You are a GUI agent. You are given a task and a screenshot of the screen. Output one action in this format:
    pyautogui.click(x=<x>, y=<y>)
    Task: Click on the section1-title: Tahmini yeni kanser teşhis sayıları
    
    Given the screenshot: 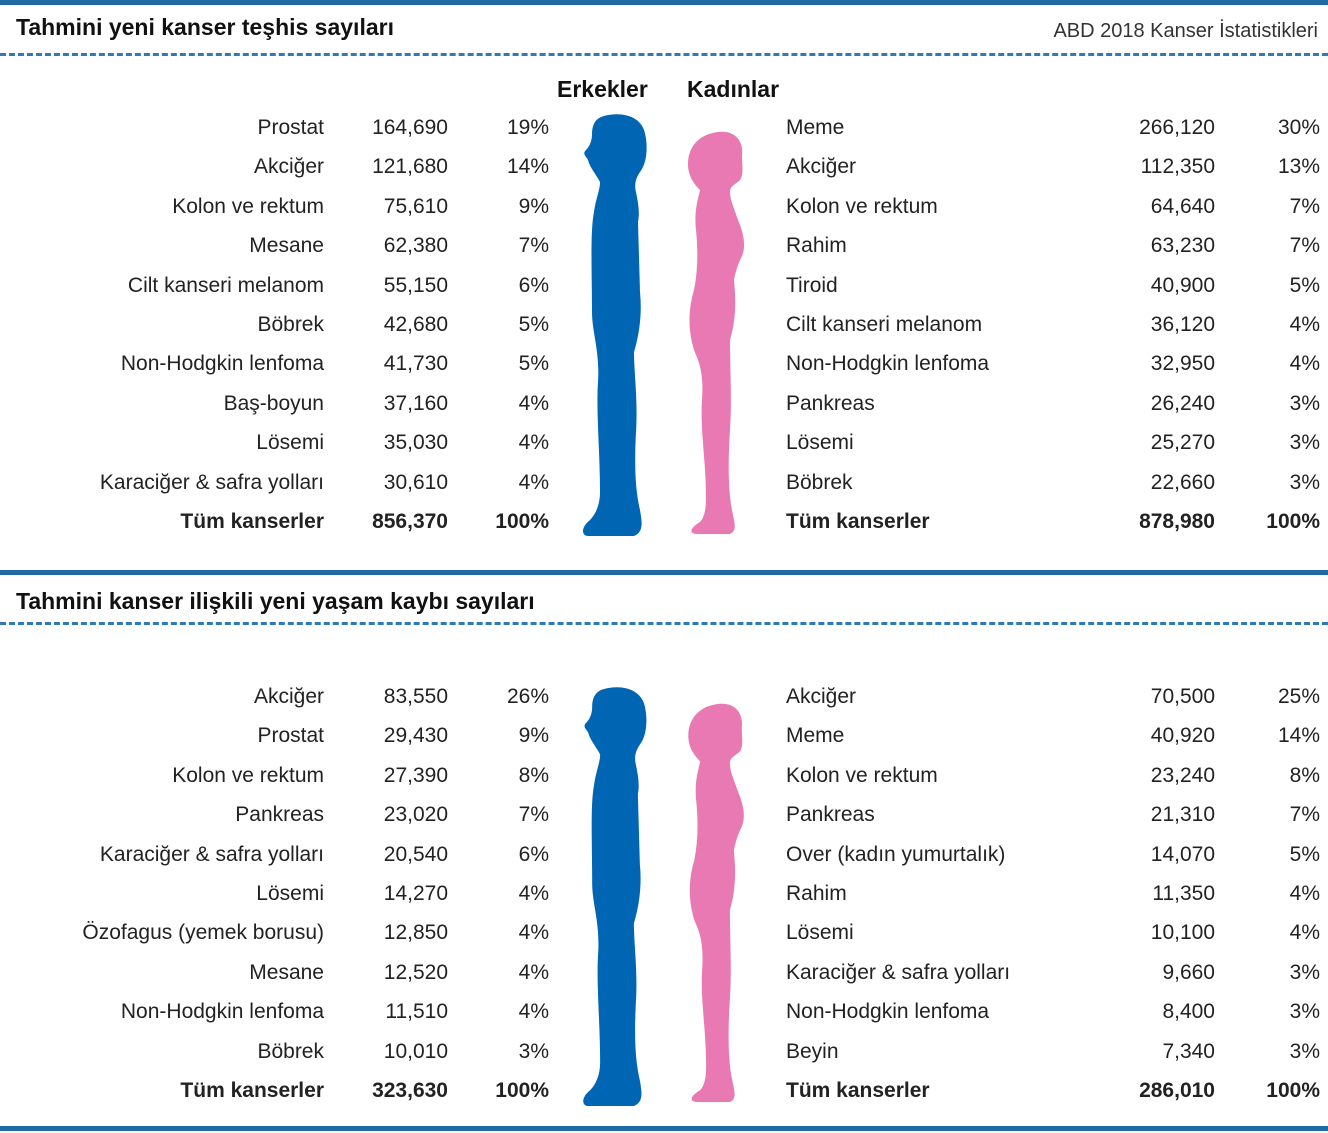 What is the action you would take?
    pyautogui.click(x=205, y=27)
    